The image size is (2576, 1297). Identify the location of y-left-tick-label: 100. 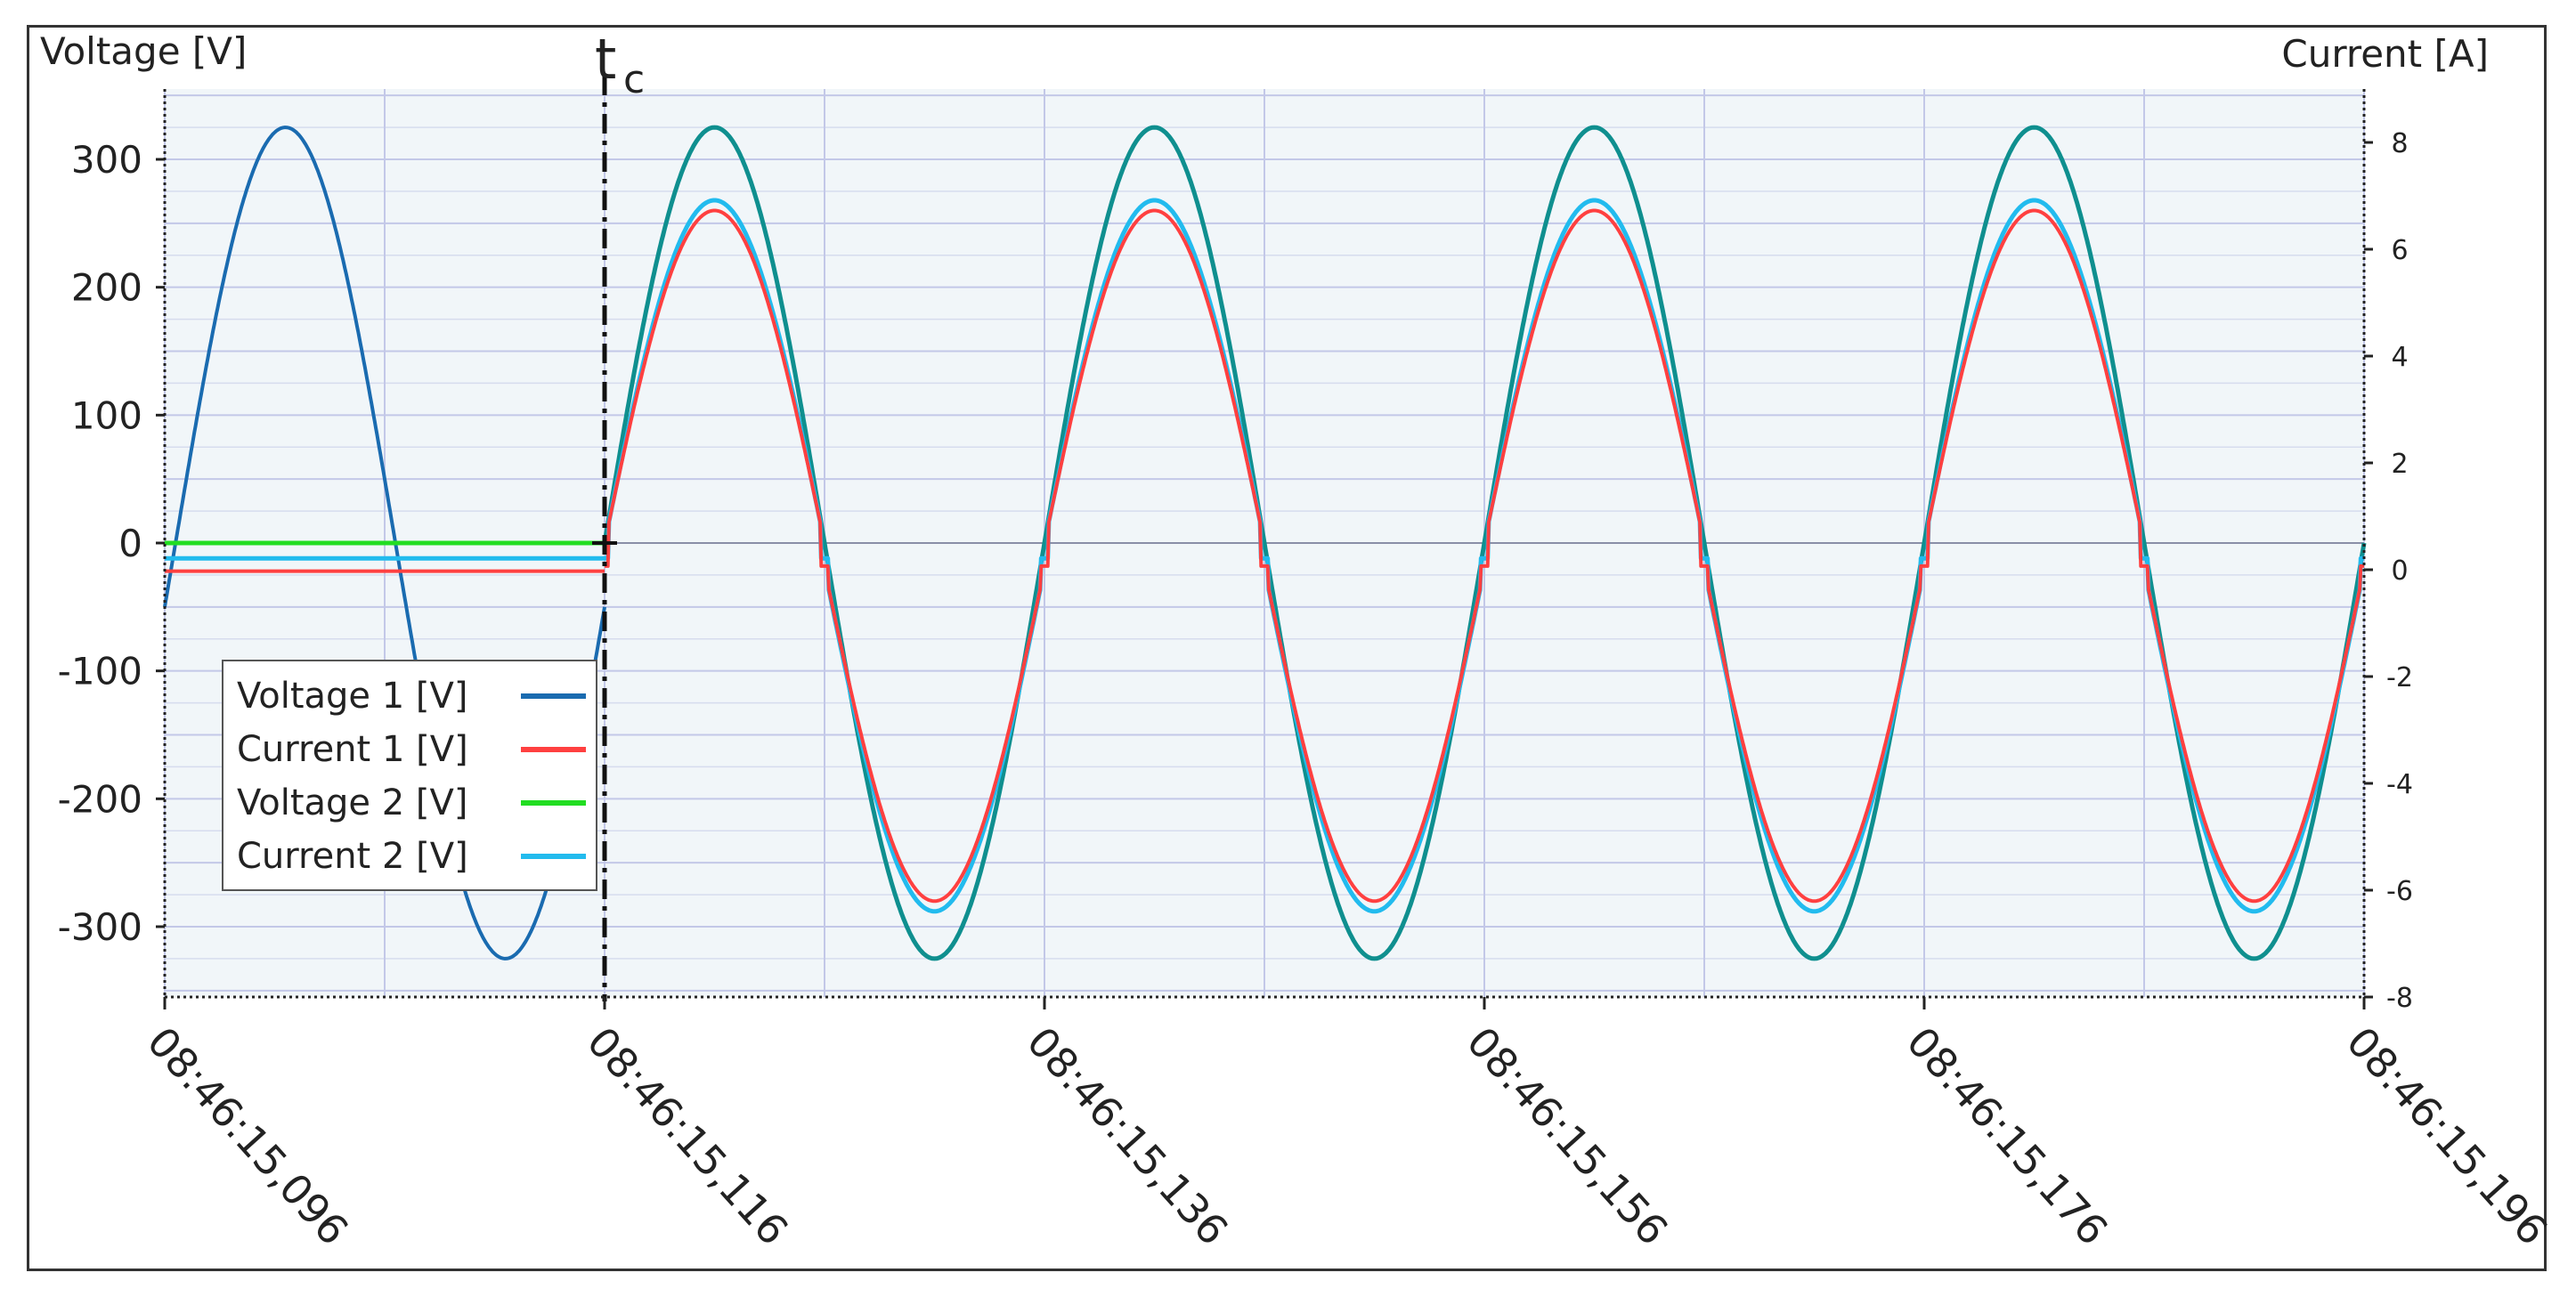
(106, 415).